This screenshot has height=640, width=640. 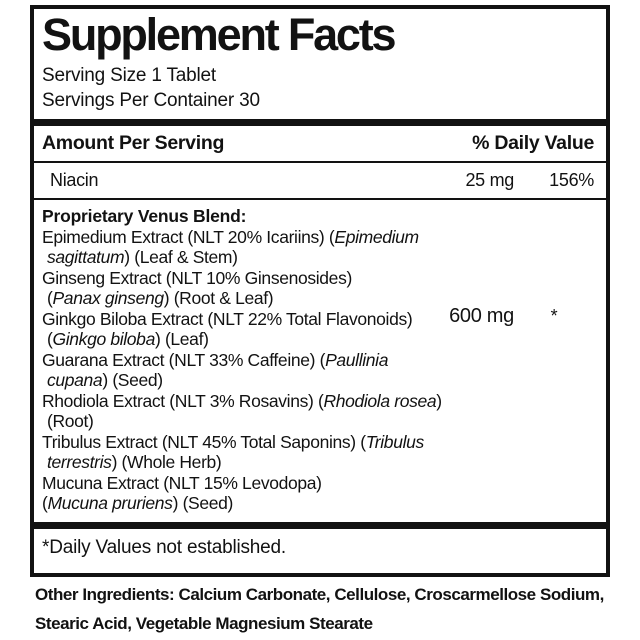 What do you see at coordinates (320, 143) in the screenshot?
I see `column-header-row: Amount Per Serving % Daily Value` at bounding box center [320, 143].